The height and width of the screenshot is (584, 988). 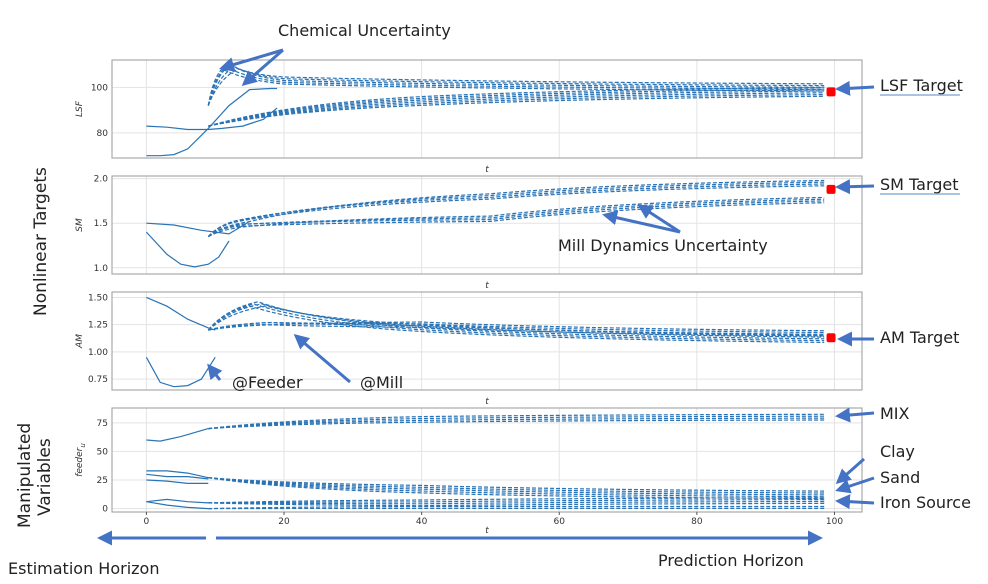 What do you see at coordinates (101, 180) in the screenshot?
I see `y-tick-label: 2.0` at bounding box center [101, 180].